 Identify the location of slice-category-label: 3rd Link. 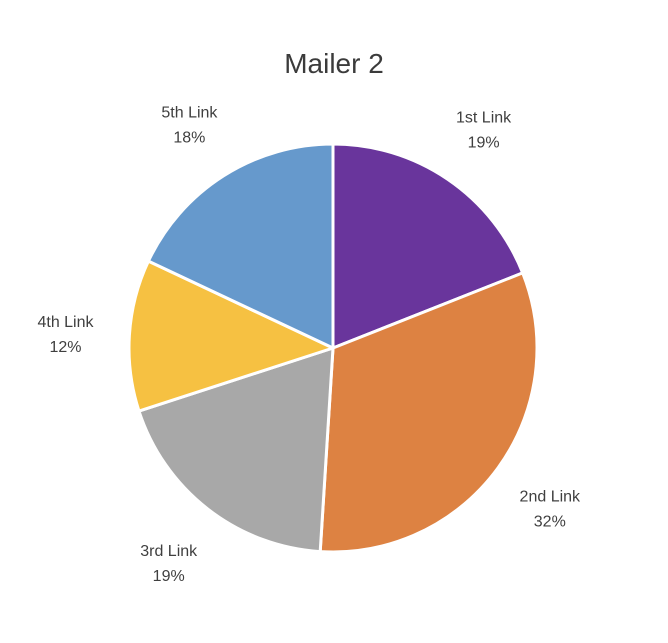
(169, 551).